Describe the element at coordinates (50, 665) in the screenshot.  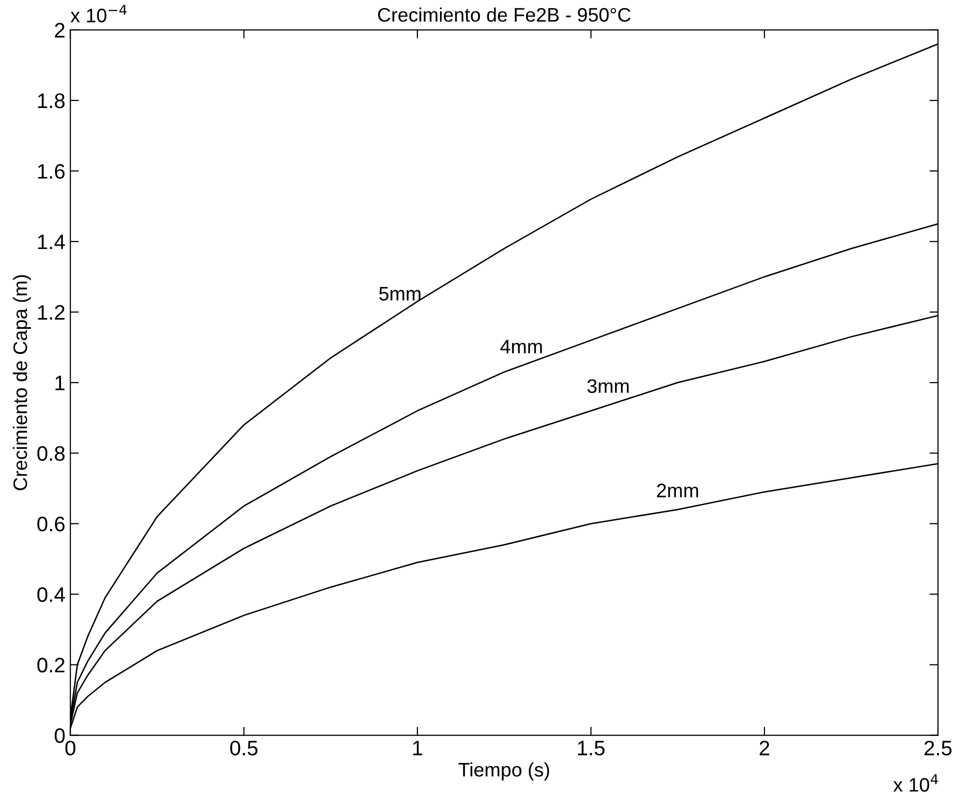
I see `y-tick-label: 0.2` at that location.